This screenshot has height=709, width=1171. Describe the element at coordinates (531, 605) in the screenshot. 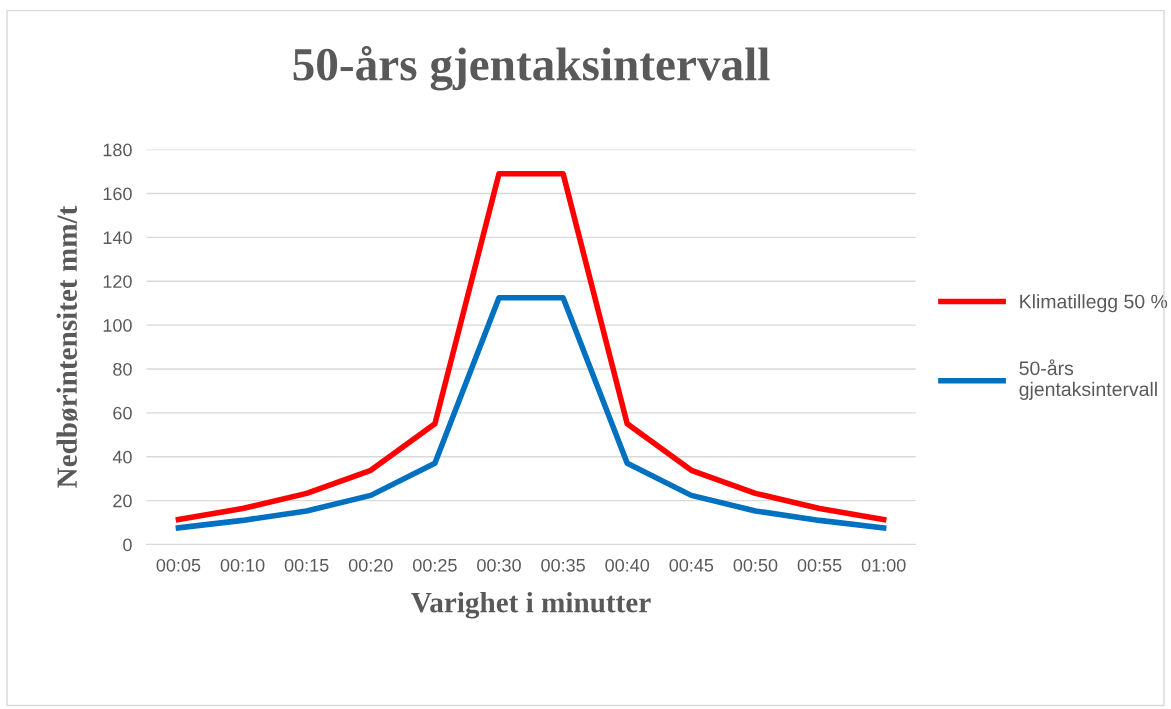

I see `x-axis-title: Varighet i minutter` at that location.